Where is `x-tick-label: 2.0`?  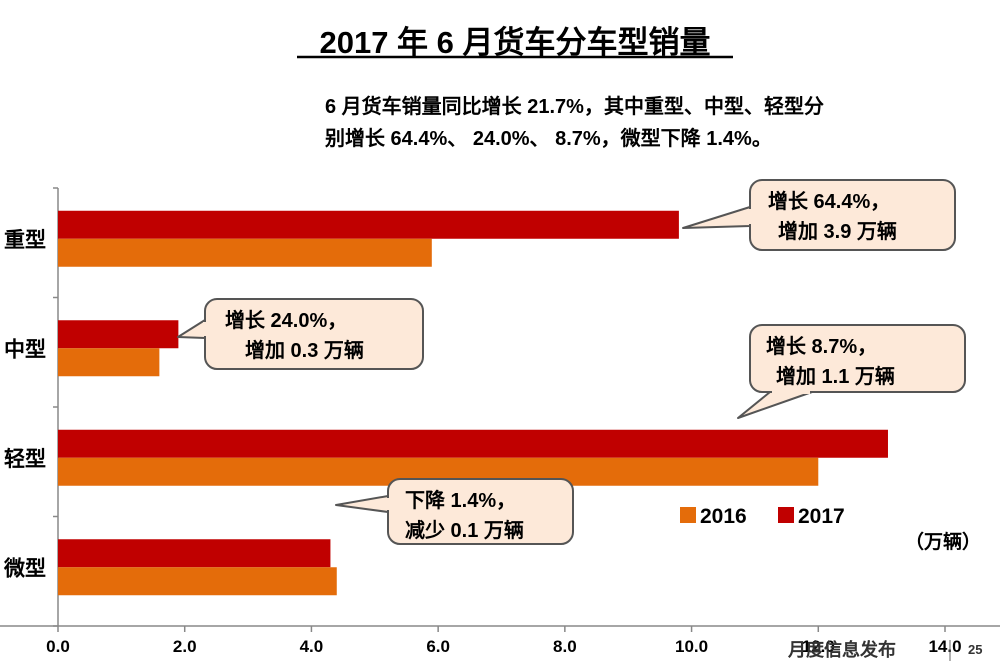
x-tick-label: 2.0 is located at coordinates (185, 646).